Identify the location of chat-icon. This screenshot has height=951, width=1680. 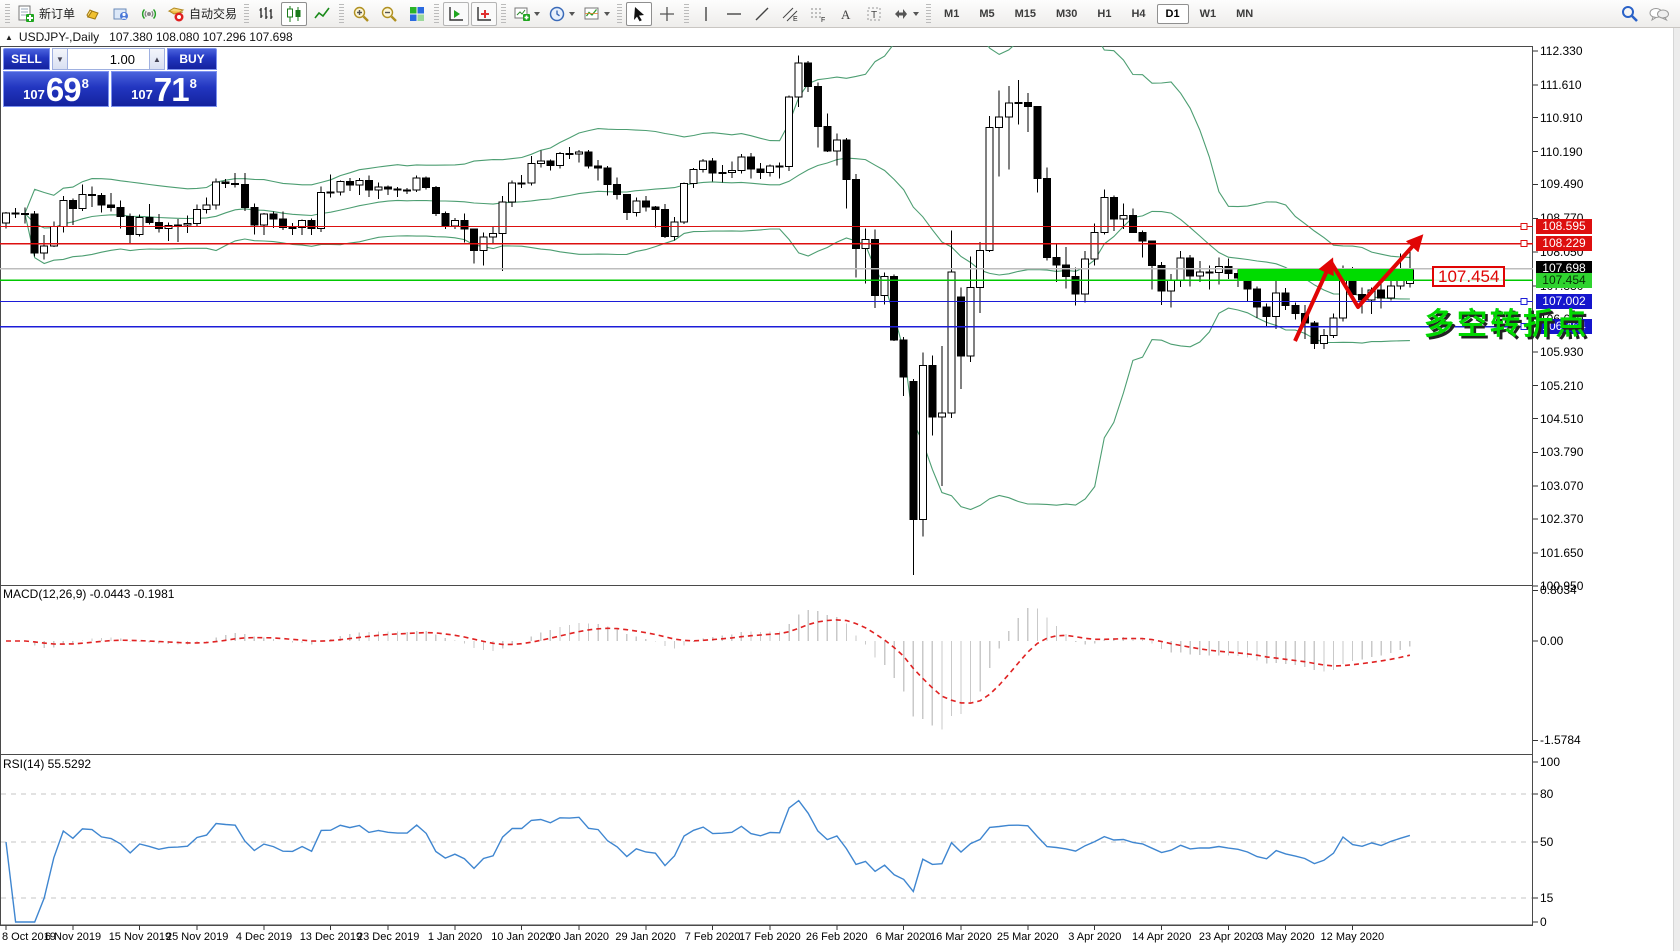
(1659, 14).